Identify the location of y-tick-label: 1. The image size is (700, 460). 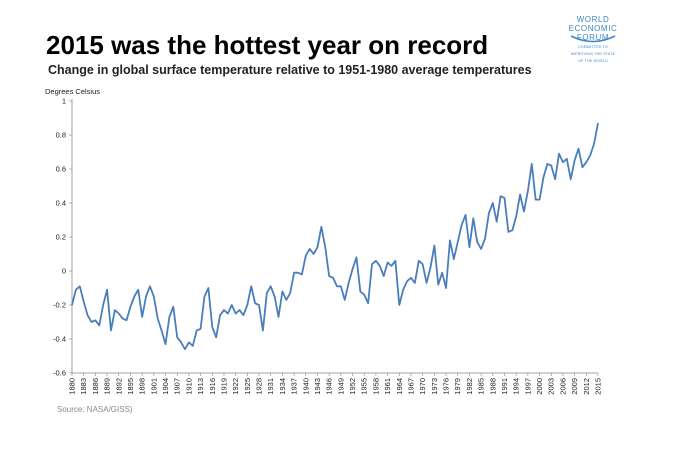
(64, 101).